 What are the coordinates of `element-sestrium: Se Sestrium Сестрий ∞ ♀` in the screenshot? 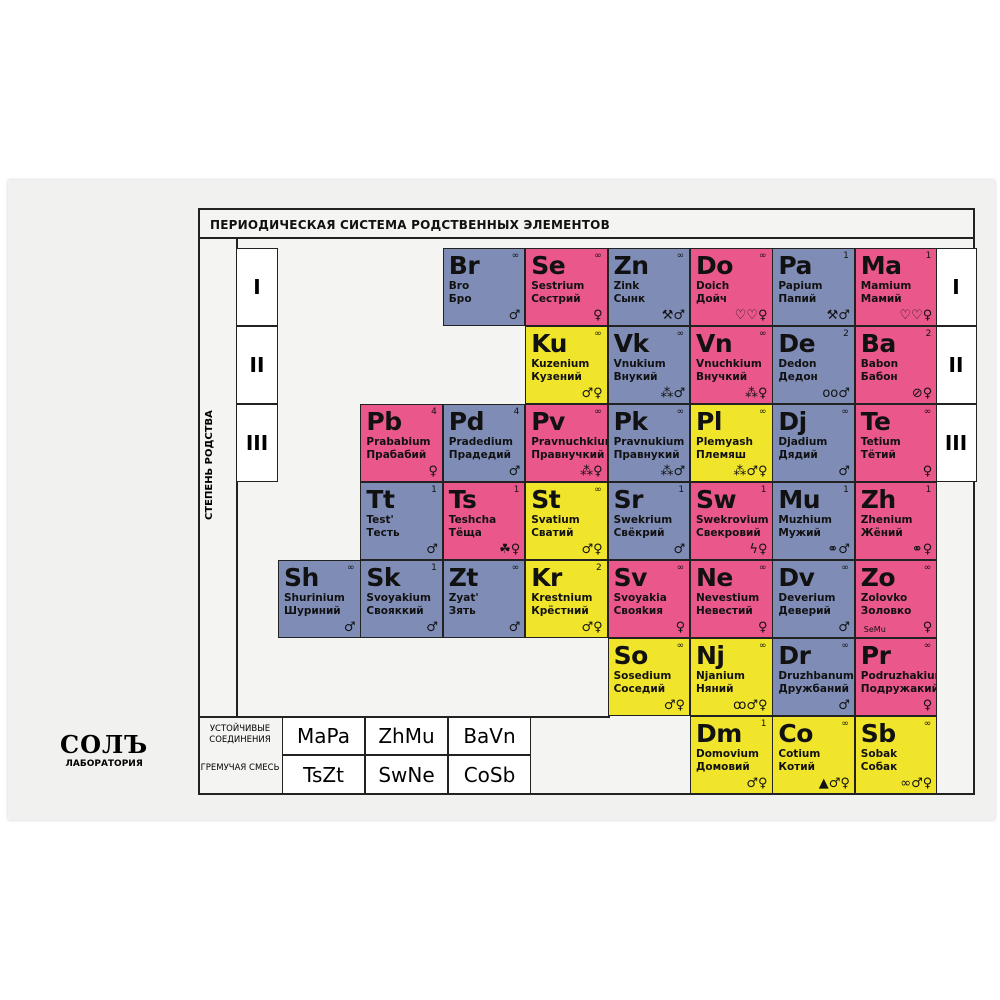 It's located at (566, 287).